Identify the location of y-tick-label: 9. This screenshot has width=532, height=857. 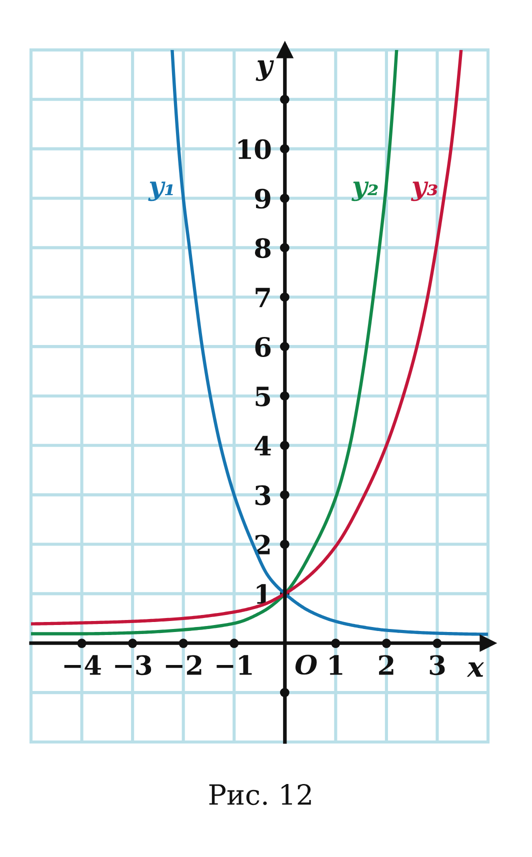
(262, 198).